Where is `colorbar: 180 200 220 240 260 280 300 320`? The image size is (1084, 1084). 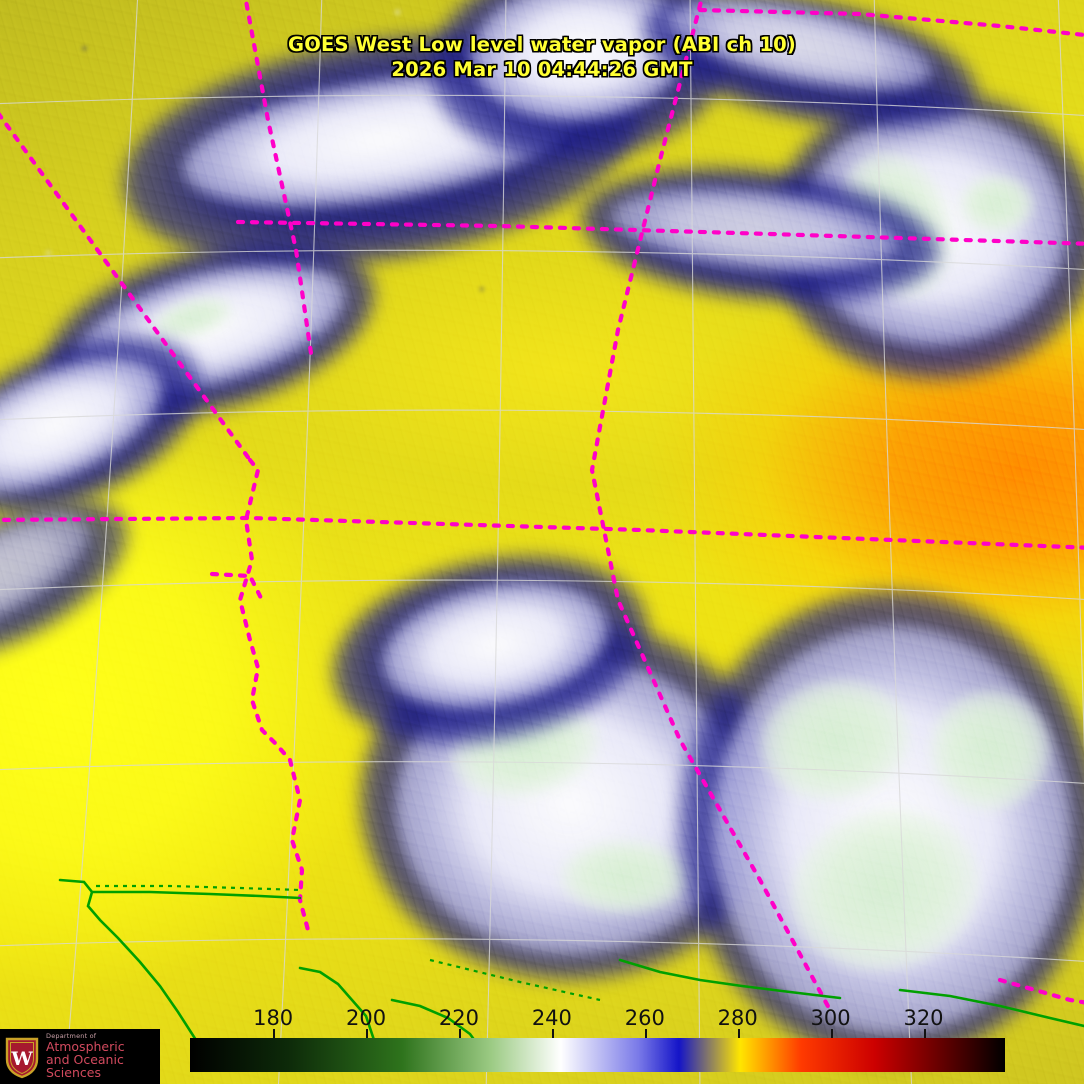 colorbar: 180 200 220 240 260 280 300 320 is located at coordinates (597, 1039).